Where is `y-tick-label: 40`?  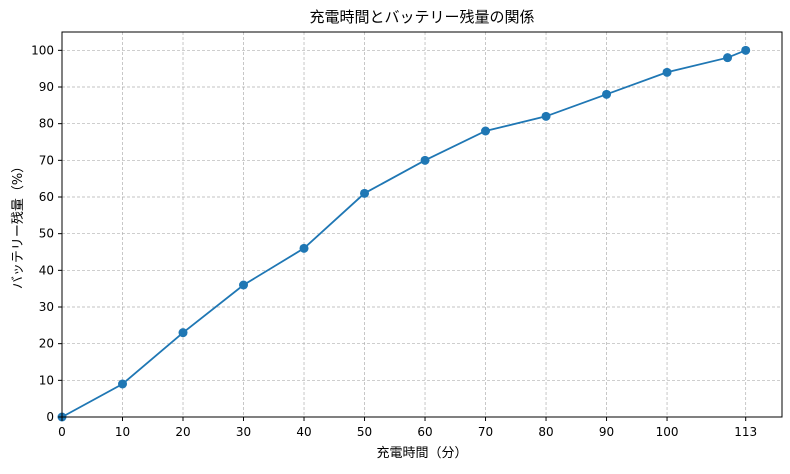
y-tick-label: 40 is located at coordinates (46, 270).